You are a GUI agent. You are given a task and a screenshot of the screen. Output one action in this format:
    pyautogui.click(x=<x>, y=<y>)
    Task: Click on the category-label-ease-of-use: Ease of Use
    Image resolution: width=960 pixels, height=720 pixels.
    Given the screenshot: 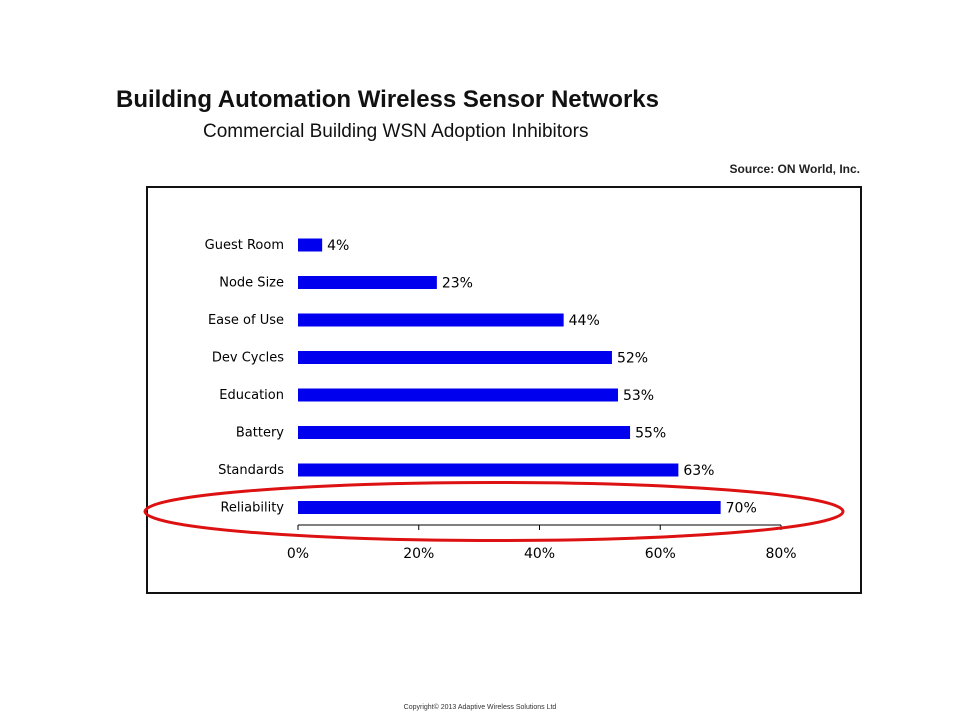 What is the action you would take?
    pyautogui.click(x=246, y=320)
    